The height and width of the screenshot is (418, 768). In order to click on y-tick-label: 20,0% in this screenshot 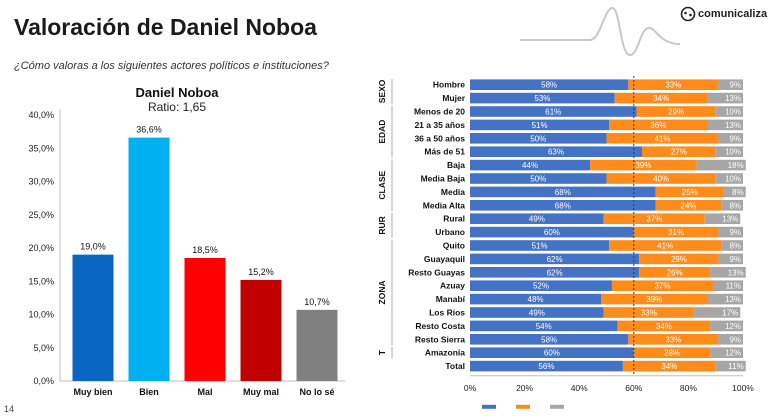, I will do `click(41, 248)`.